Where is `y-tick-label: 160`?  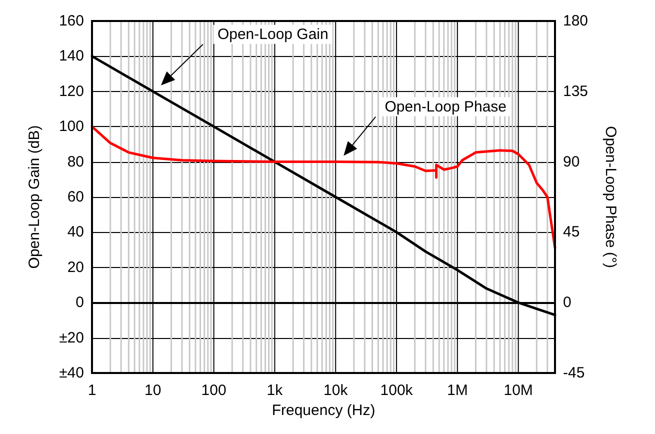
y-tick-label: 160 is located at coordinates (71, 21).